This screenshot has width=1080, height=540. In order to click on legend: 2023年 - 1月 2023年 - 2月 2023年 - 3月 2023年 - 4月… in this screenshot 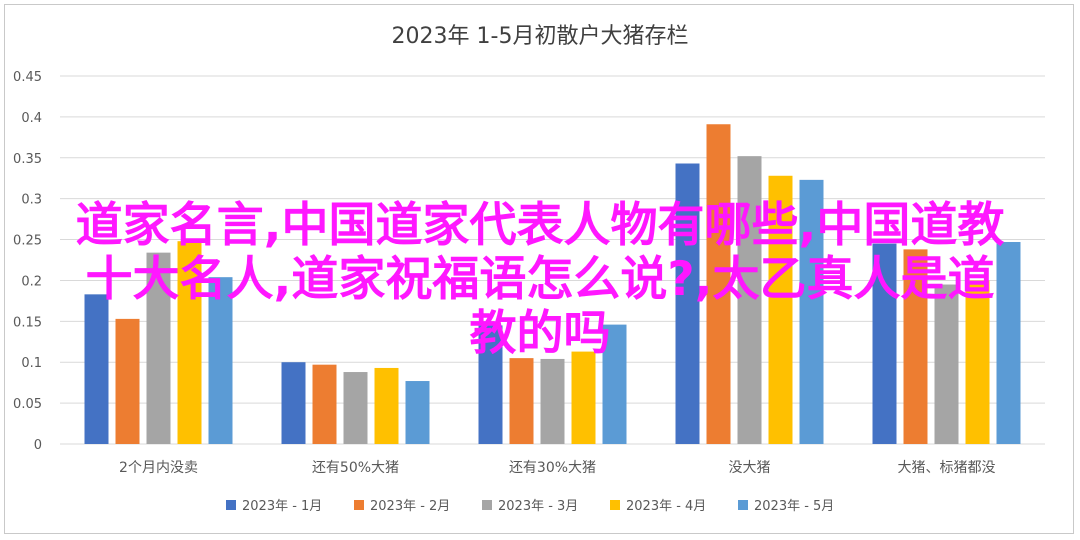, I will do `click(530, 506)`.